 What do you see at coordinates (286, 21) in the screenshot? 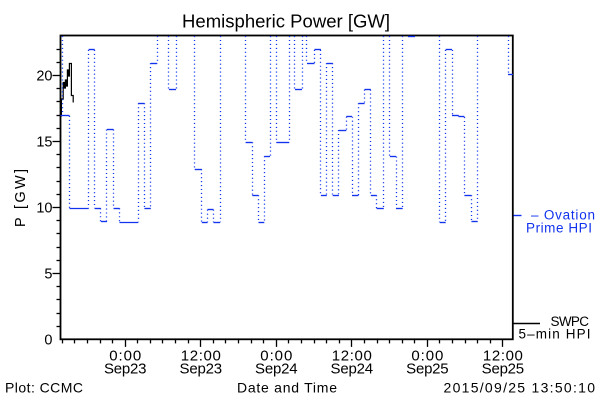
I see `svg-text: Hemispheric Power [GW]` at bounding box center [286, 21].